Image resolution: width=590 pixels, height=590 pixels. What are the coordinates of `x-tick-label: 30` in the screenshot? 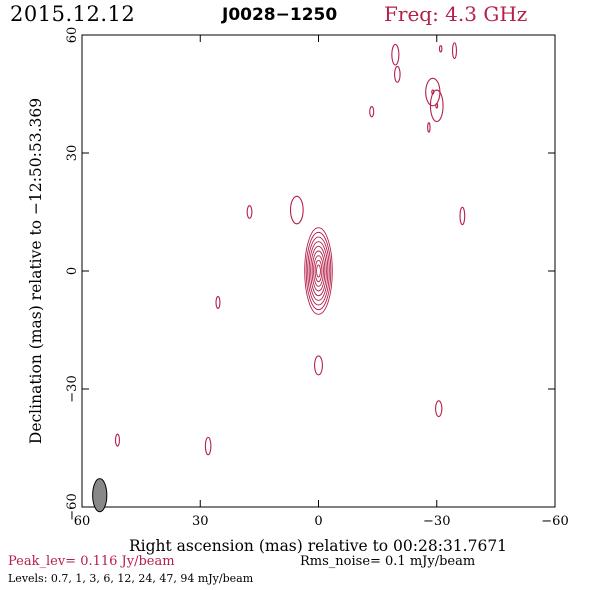 It's located at (200, 521).